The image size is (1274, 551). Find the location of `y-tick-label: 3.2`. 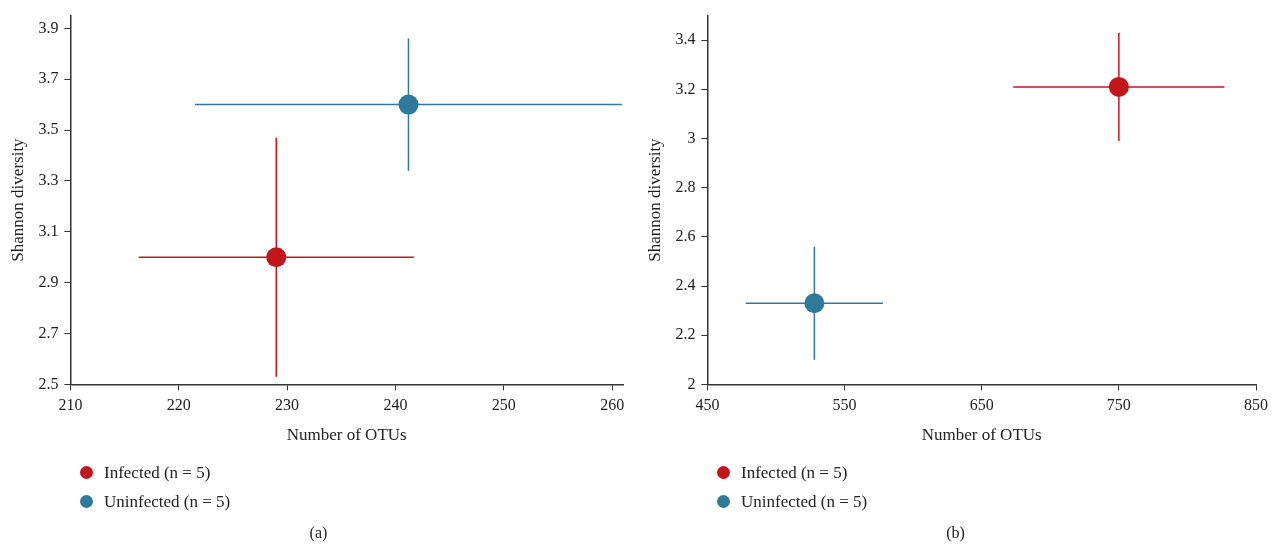

y-tick-label: 3.2 is located at coordinates (685, 88).